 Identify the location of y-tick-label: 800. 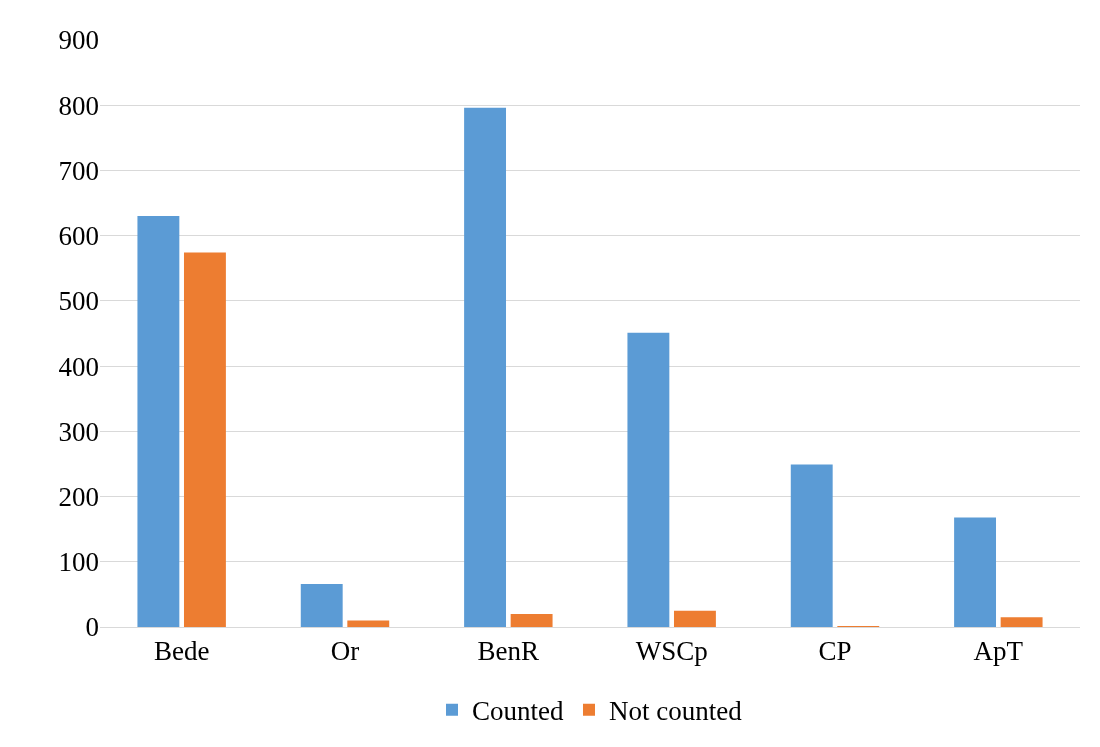
(78, 105).